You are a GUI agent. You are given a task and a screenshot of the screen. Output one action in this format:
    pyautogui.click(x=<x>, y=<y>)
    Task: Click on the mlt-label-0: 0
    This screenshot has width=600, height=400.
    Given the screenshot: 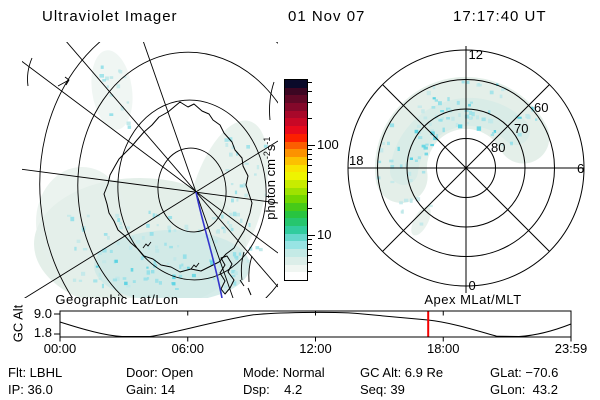 What is the action you would take?
    pyautogui.click(x=472, y=285)
    